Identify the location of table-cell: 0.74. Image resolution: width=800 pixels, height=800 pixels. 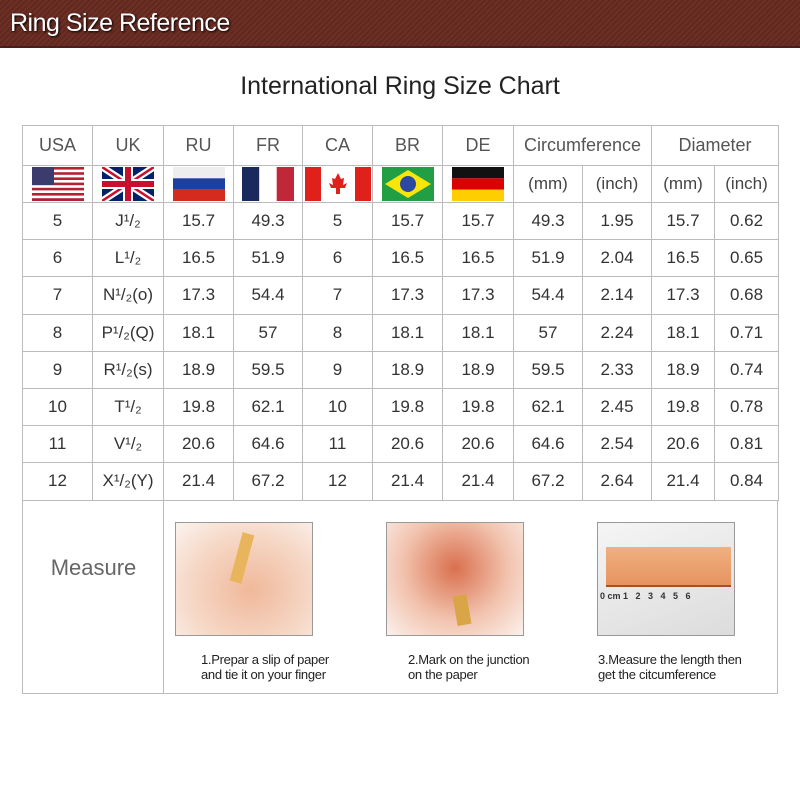
(747, 369).